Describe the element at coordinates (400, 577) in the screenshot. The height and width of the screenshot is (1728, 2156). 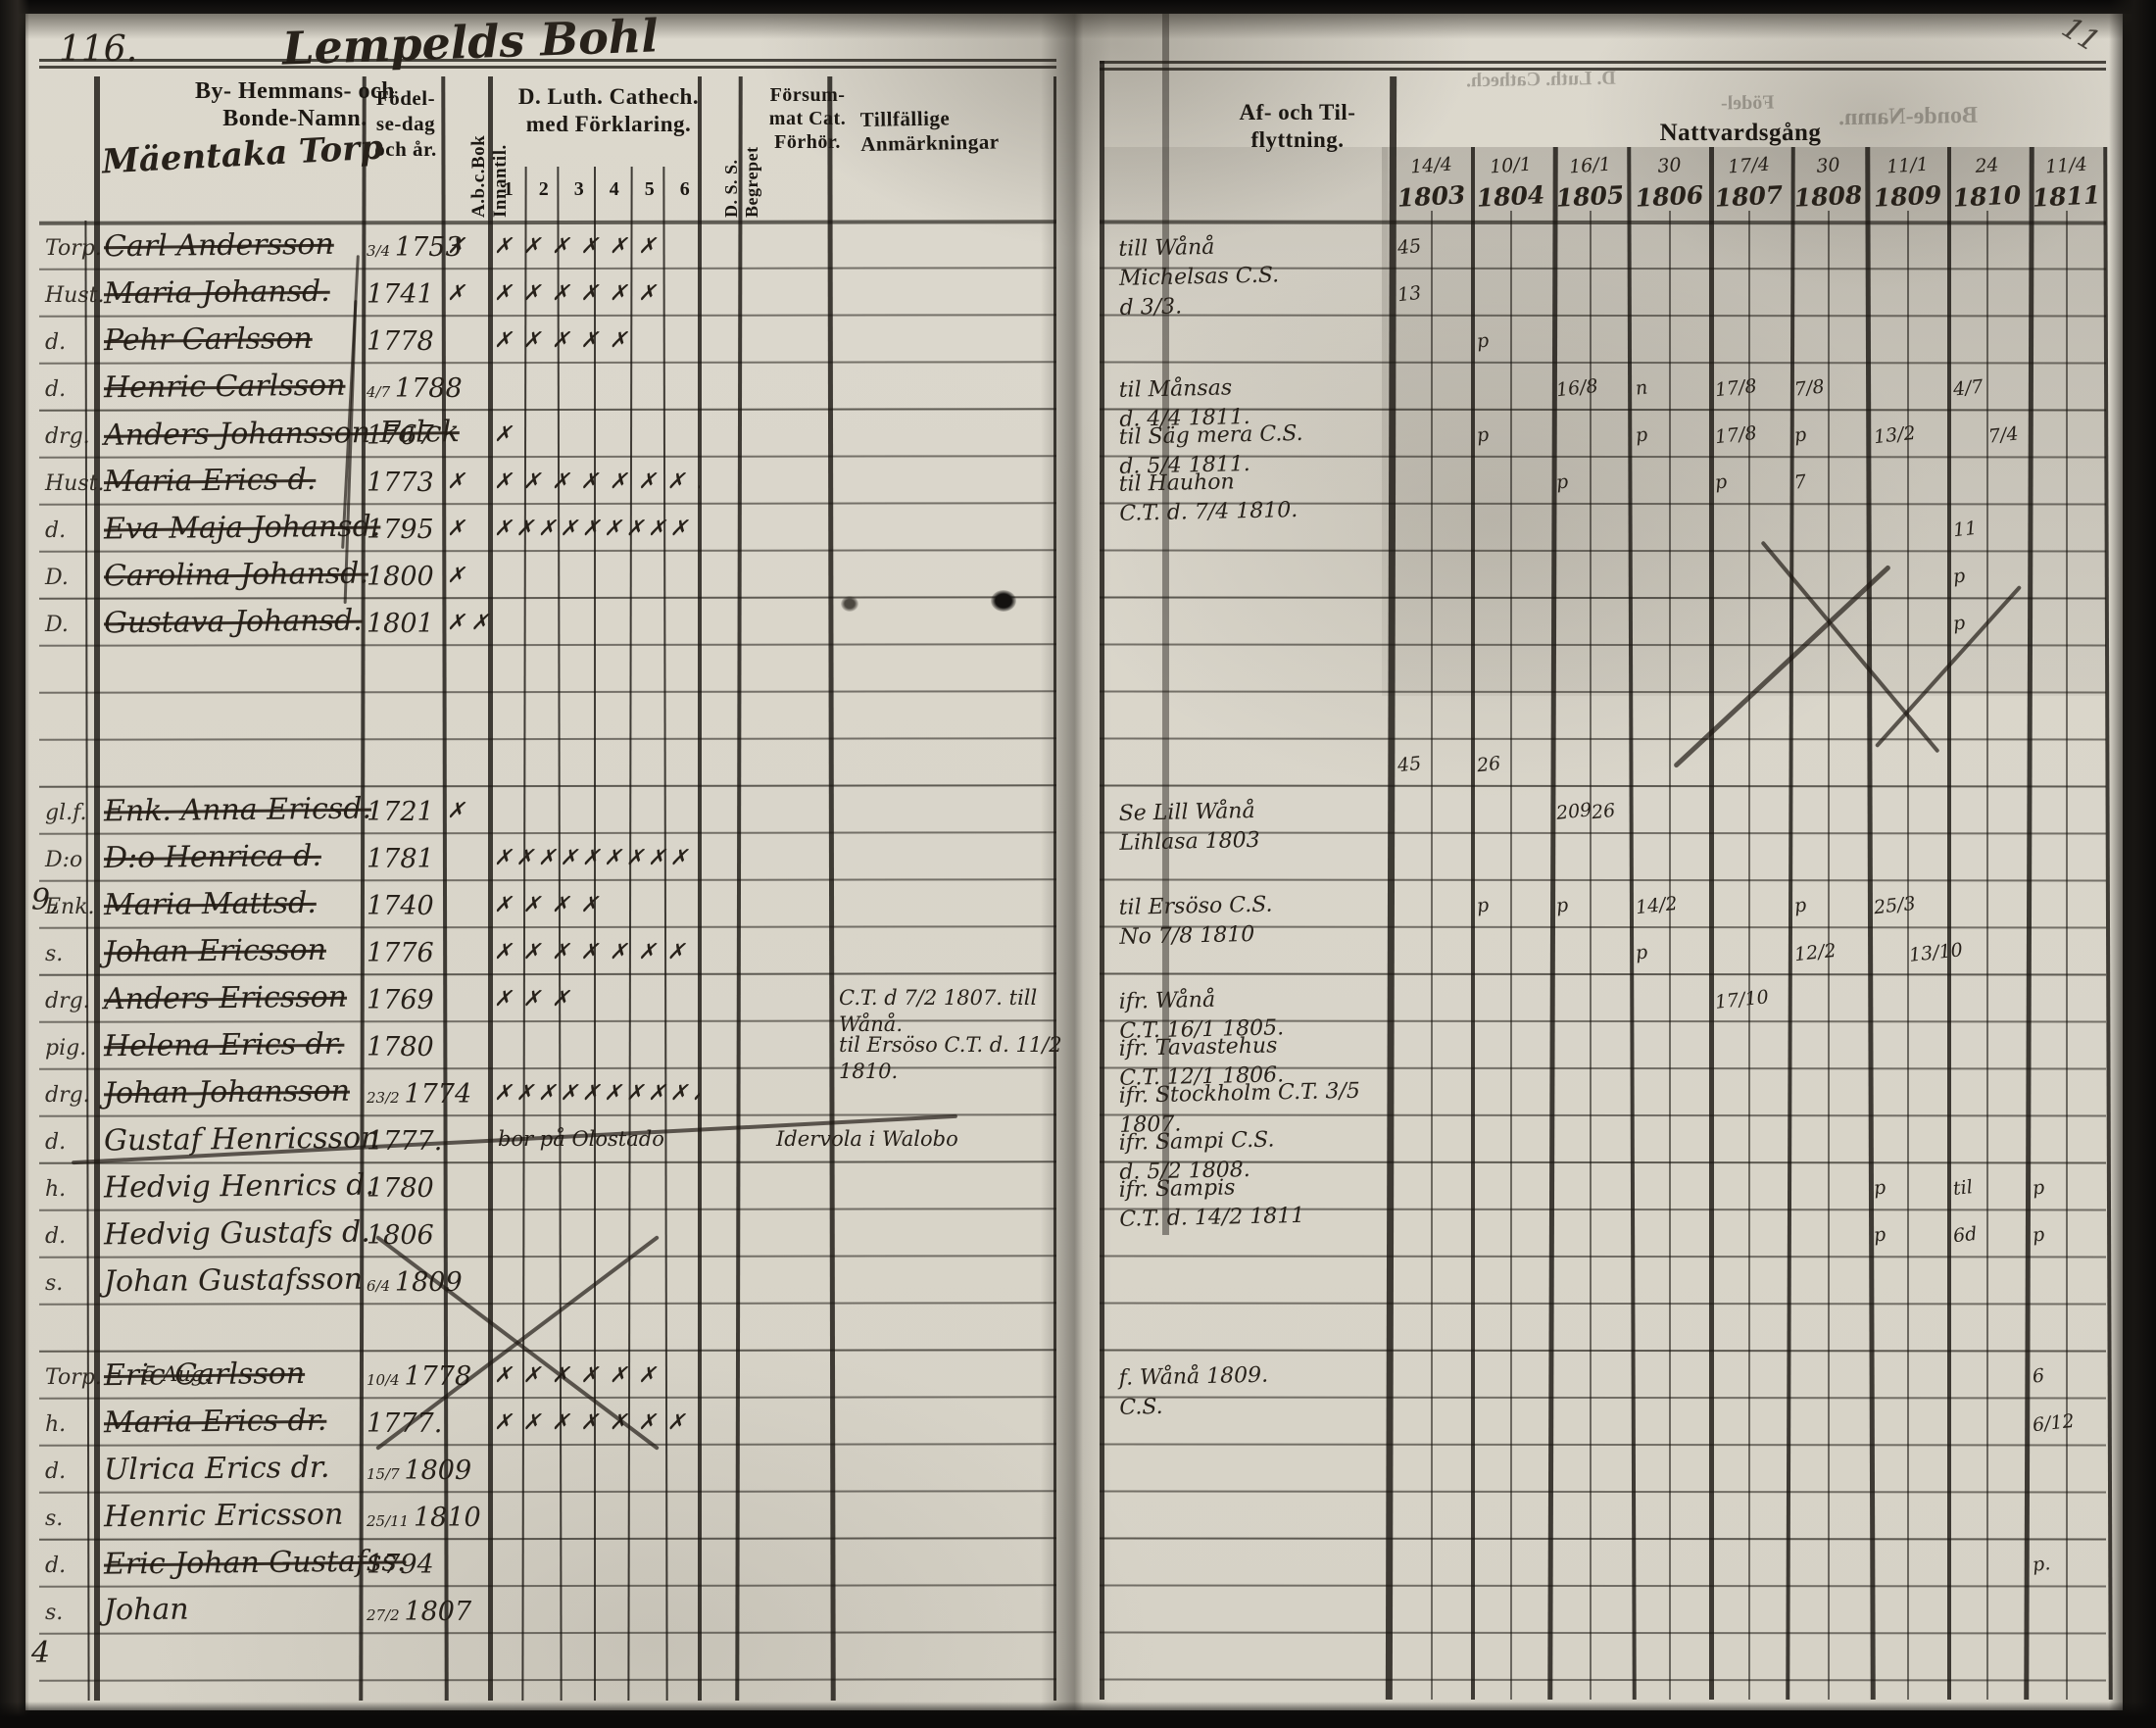
I see `row-birth-year: 1800` at that location.